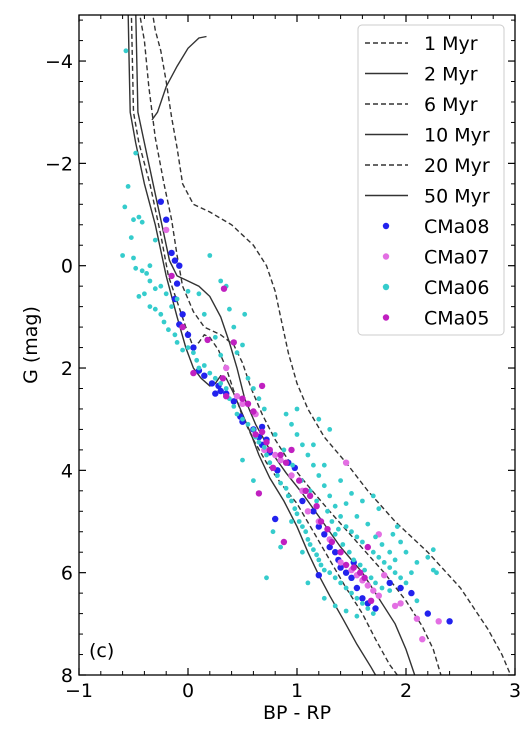 This screenshot has width=525, height=750. What do you see at coordinates (67, 471) in the screenshot?
I see `y-tick-label: 4` at bounding box center [67, 471].